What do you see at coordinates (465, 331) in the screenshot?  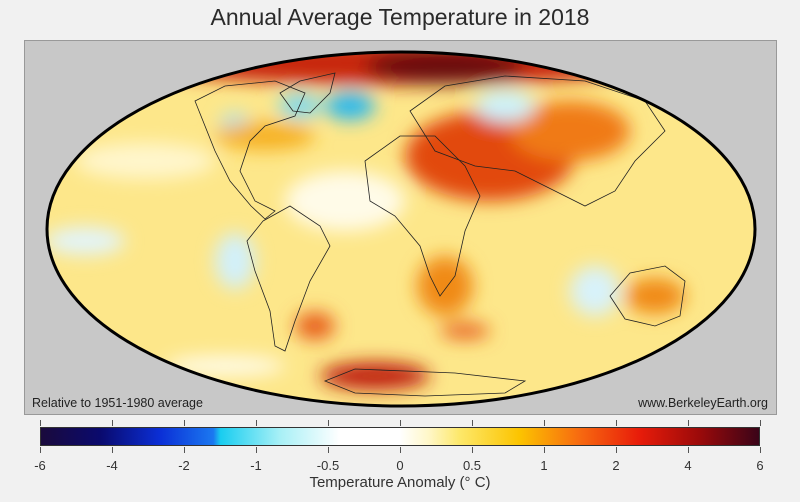 I see `southern-ocean-warm-blob` at bounding box center [465, 331].